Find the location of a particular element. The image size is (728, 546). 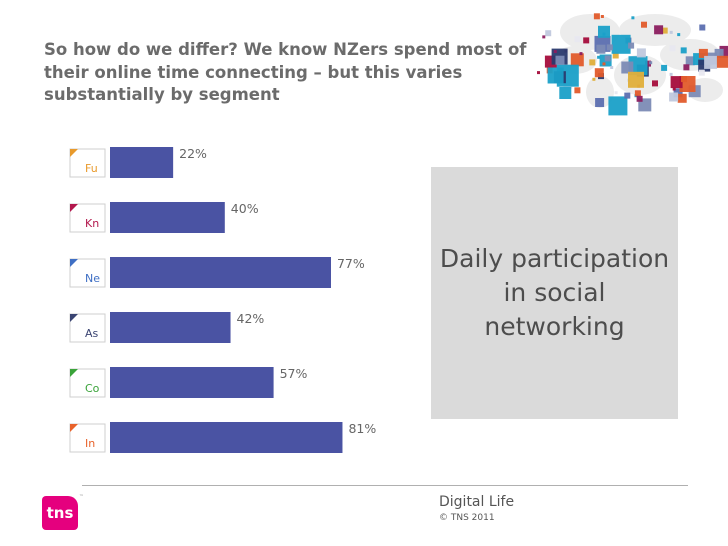

tns-logo-text: tns is located at coordinates (60, 513).